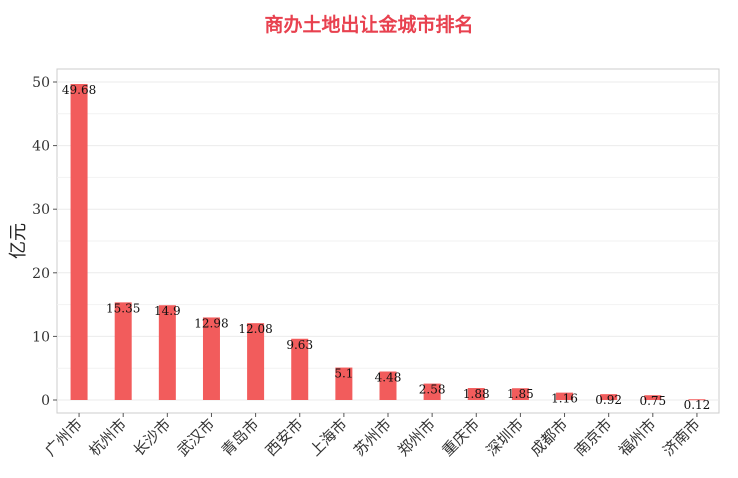 The height and width of the screenshot is (478, 738). Describe the element at coordinates (18, 241) in the screenshot. I see `y-axis-title: 亿元` at that location.